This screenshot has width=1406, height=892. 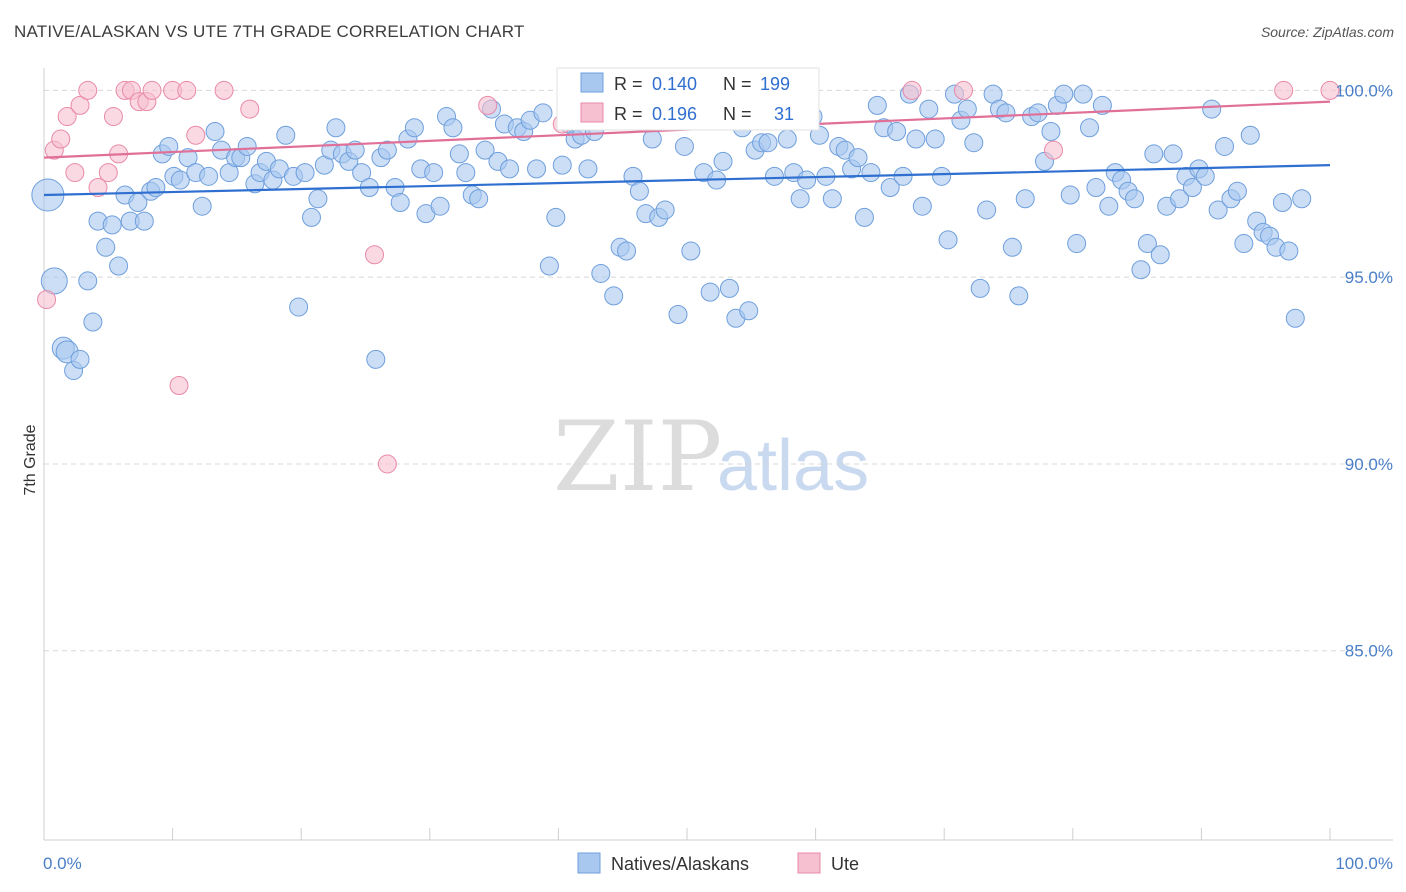 What do you see at coordinates (680, 864) in the screenshot?
I see `legend-label-natives: Natives/Alaskans` at bounding box center [680, 864].